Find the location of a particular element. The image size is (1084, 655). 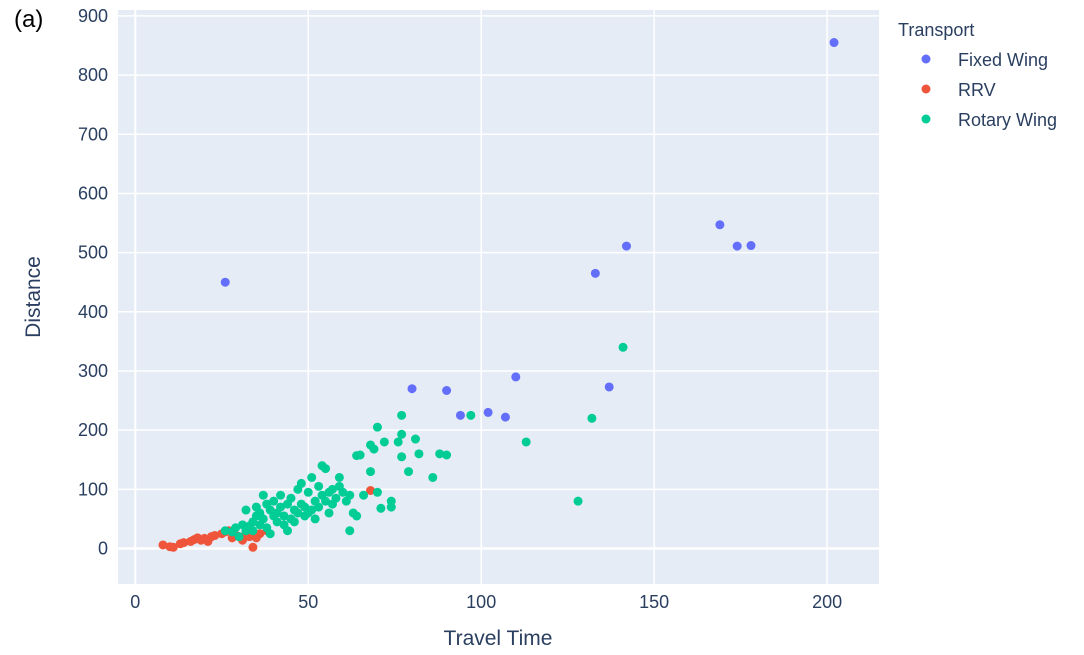

x-axis-title: Travel Time is located at coordinates (498, 638).